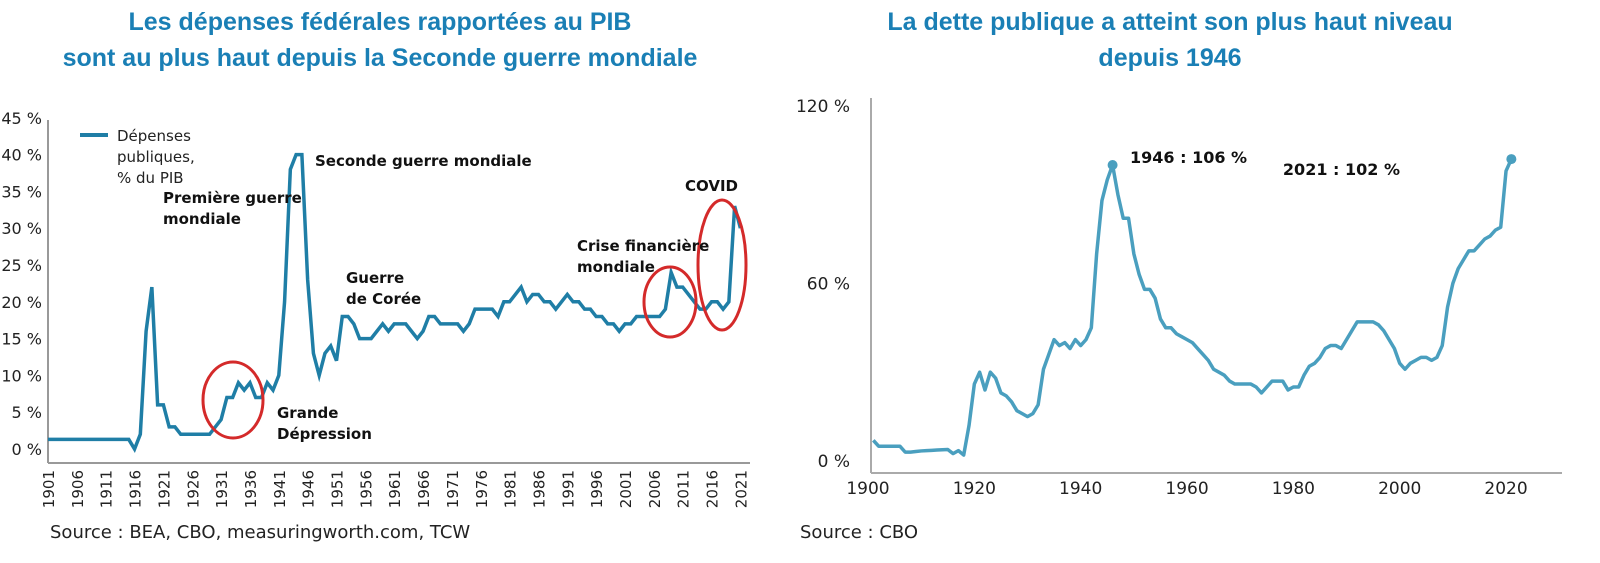  What do you see at coordinates (1186, 489) in the screenshot?
I see `right-x-tick-label: 1960` at bounding box center [1186, 489].